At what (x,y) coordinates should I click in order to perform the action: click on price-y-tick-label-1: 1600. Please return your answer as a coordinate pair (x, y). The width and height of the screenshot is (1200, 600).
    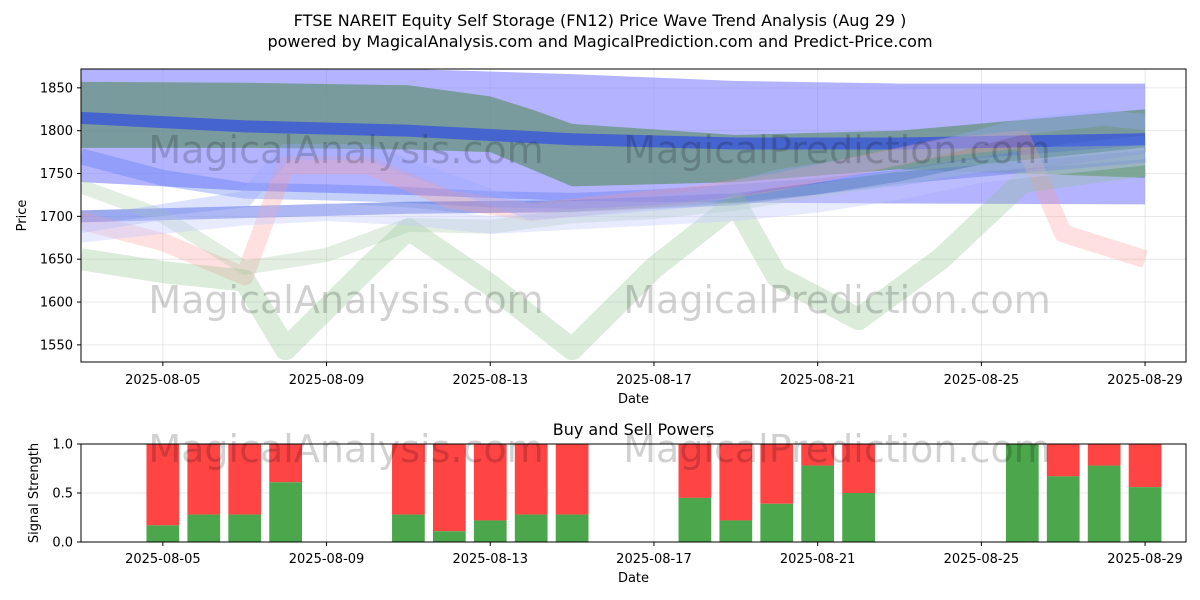
    Looking at the image, I should click on (56, 303).